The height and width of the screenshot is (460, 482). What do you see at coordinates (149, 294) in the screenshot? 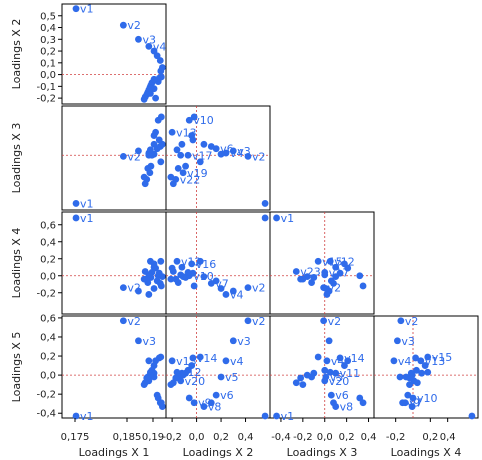
I see `point-v4-x4_vs_x1` at bounding box center [149, 294].